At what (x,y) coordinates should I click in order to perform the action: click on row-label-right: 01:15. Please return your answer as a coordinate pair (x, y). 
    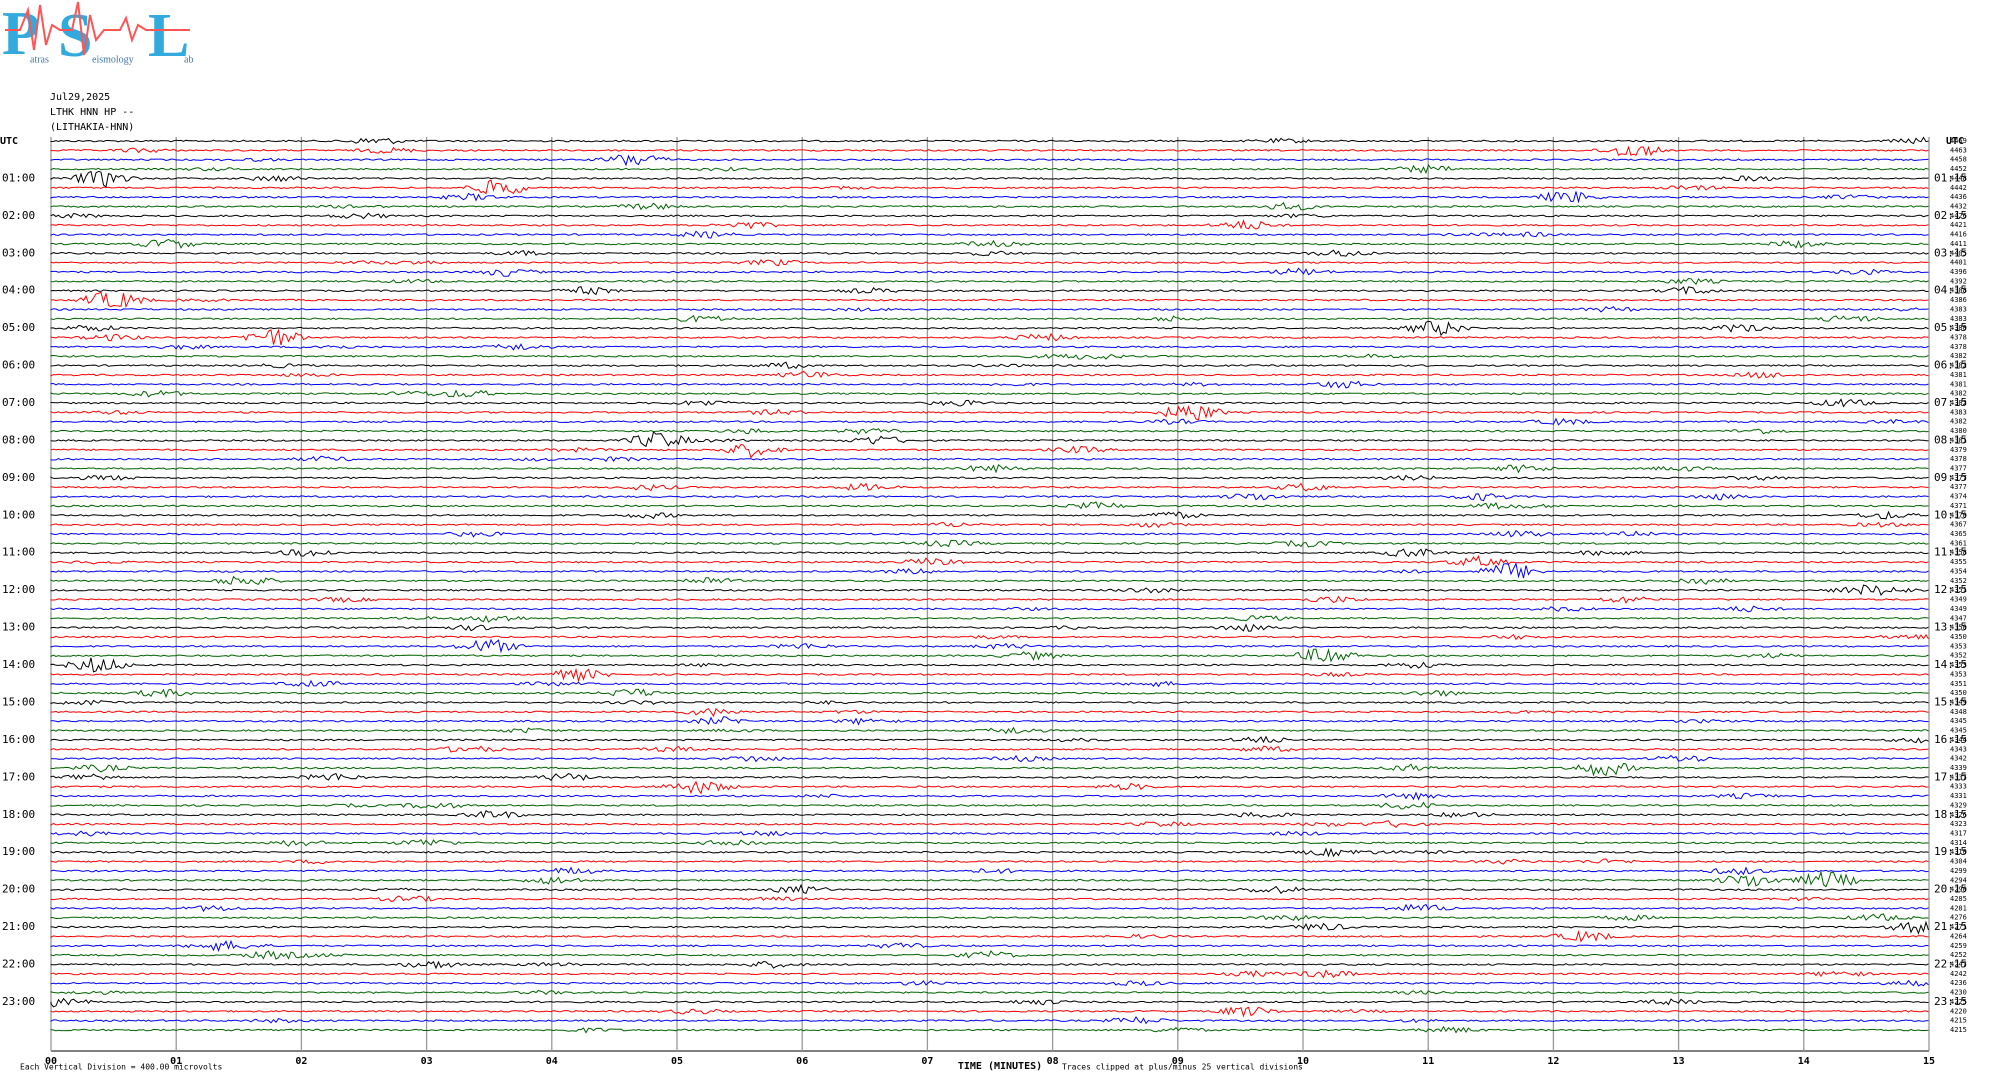
    Looking at the image, I should click on (1950, 177).